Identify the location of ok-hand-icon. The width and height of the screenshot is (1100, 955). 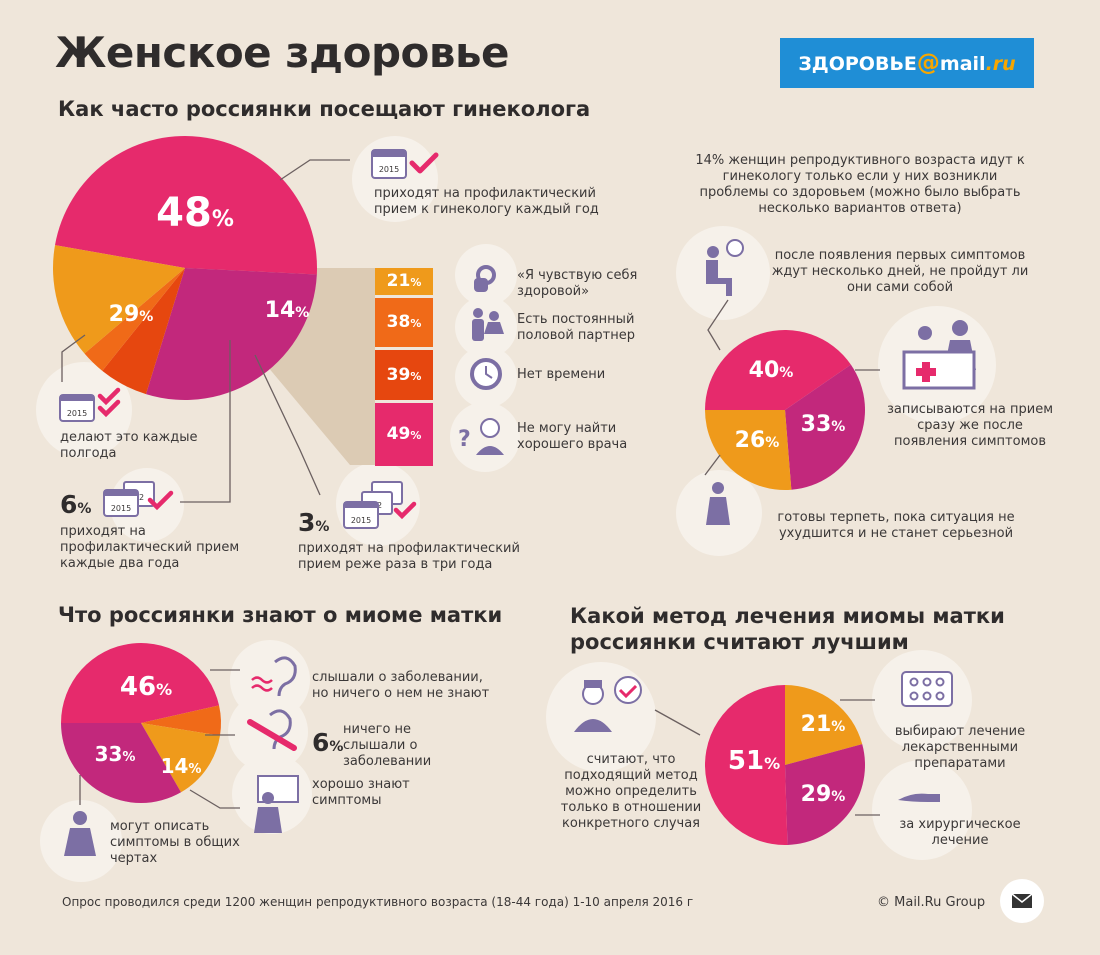
(485, 278).